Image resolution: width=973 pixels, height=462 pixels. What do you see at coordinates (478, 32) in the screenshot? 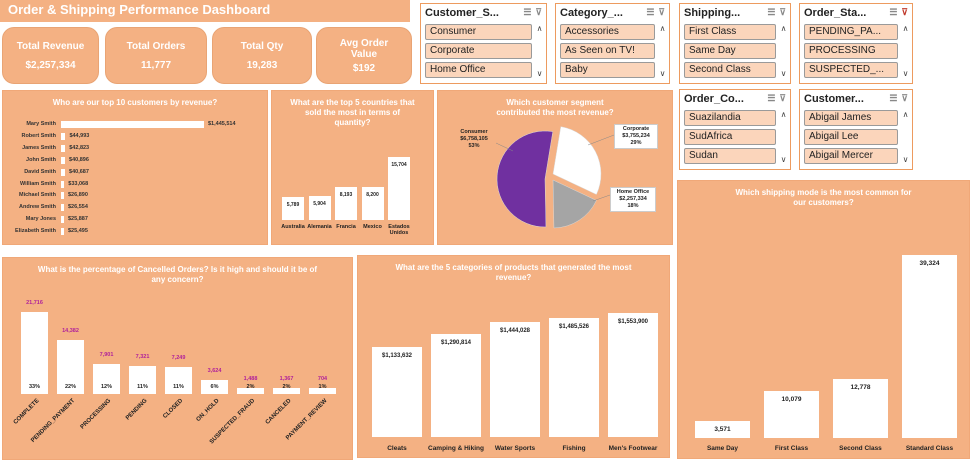
I see `slicer-item: Consumer` at bounding box center [478, 32].